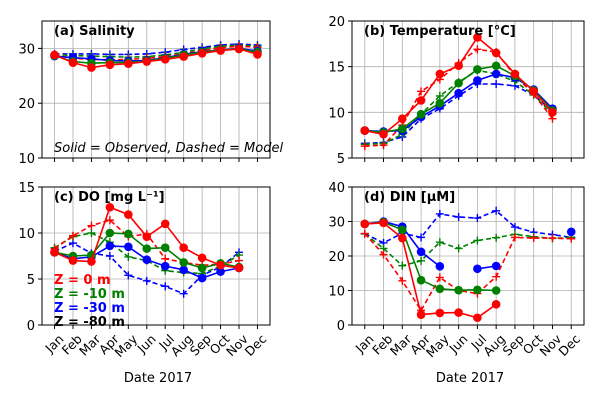  Describe the element at coordinates (26, 49) in the screenshot. I see `y-tick-label: 30` at that location.